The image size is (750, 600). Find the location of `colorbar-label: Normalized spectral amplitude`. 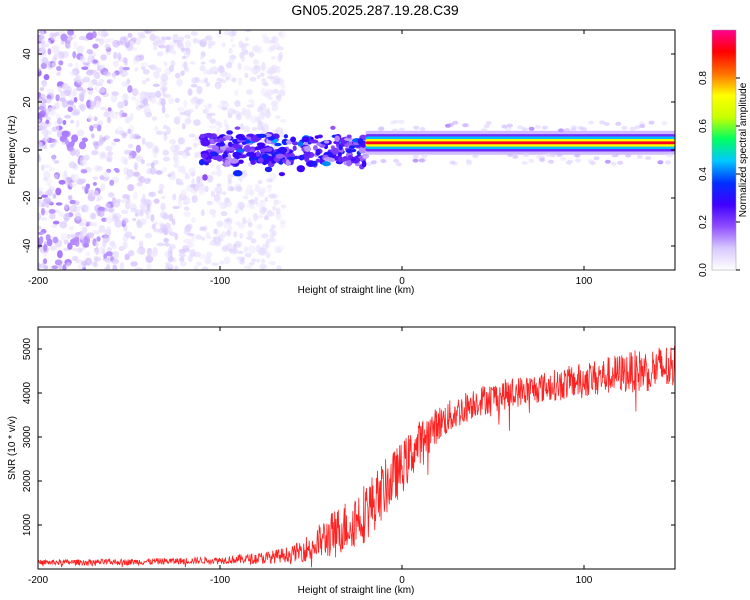

colorbar-label: Normalized spectral amplitude is located at coordinates (743, 149).